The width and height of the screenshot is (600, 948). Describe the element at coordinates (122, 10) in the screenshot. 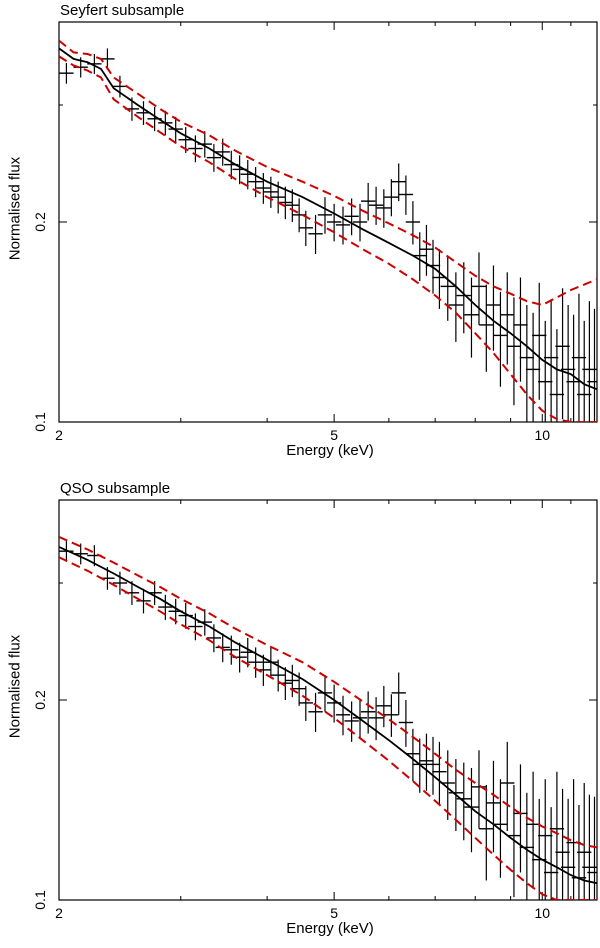

I see `chart-title: Seyfert subsample` at that location.